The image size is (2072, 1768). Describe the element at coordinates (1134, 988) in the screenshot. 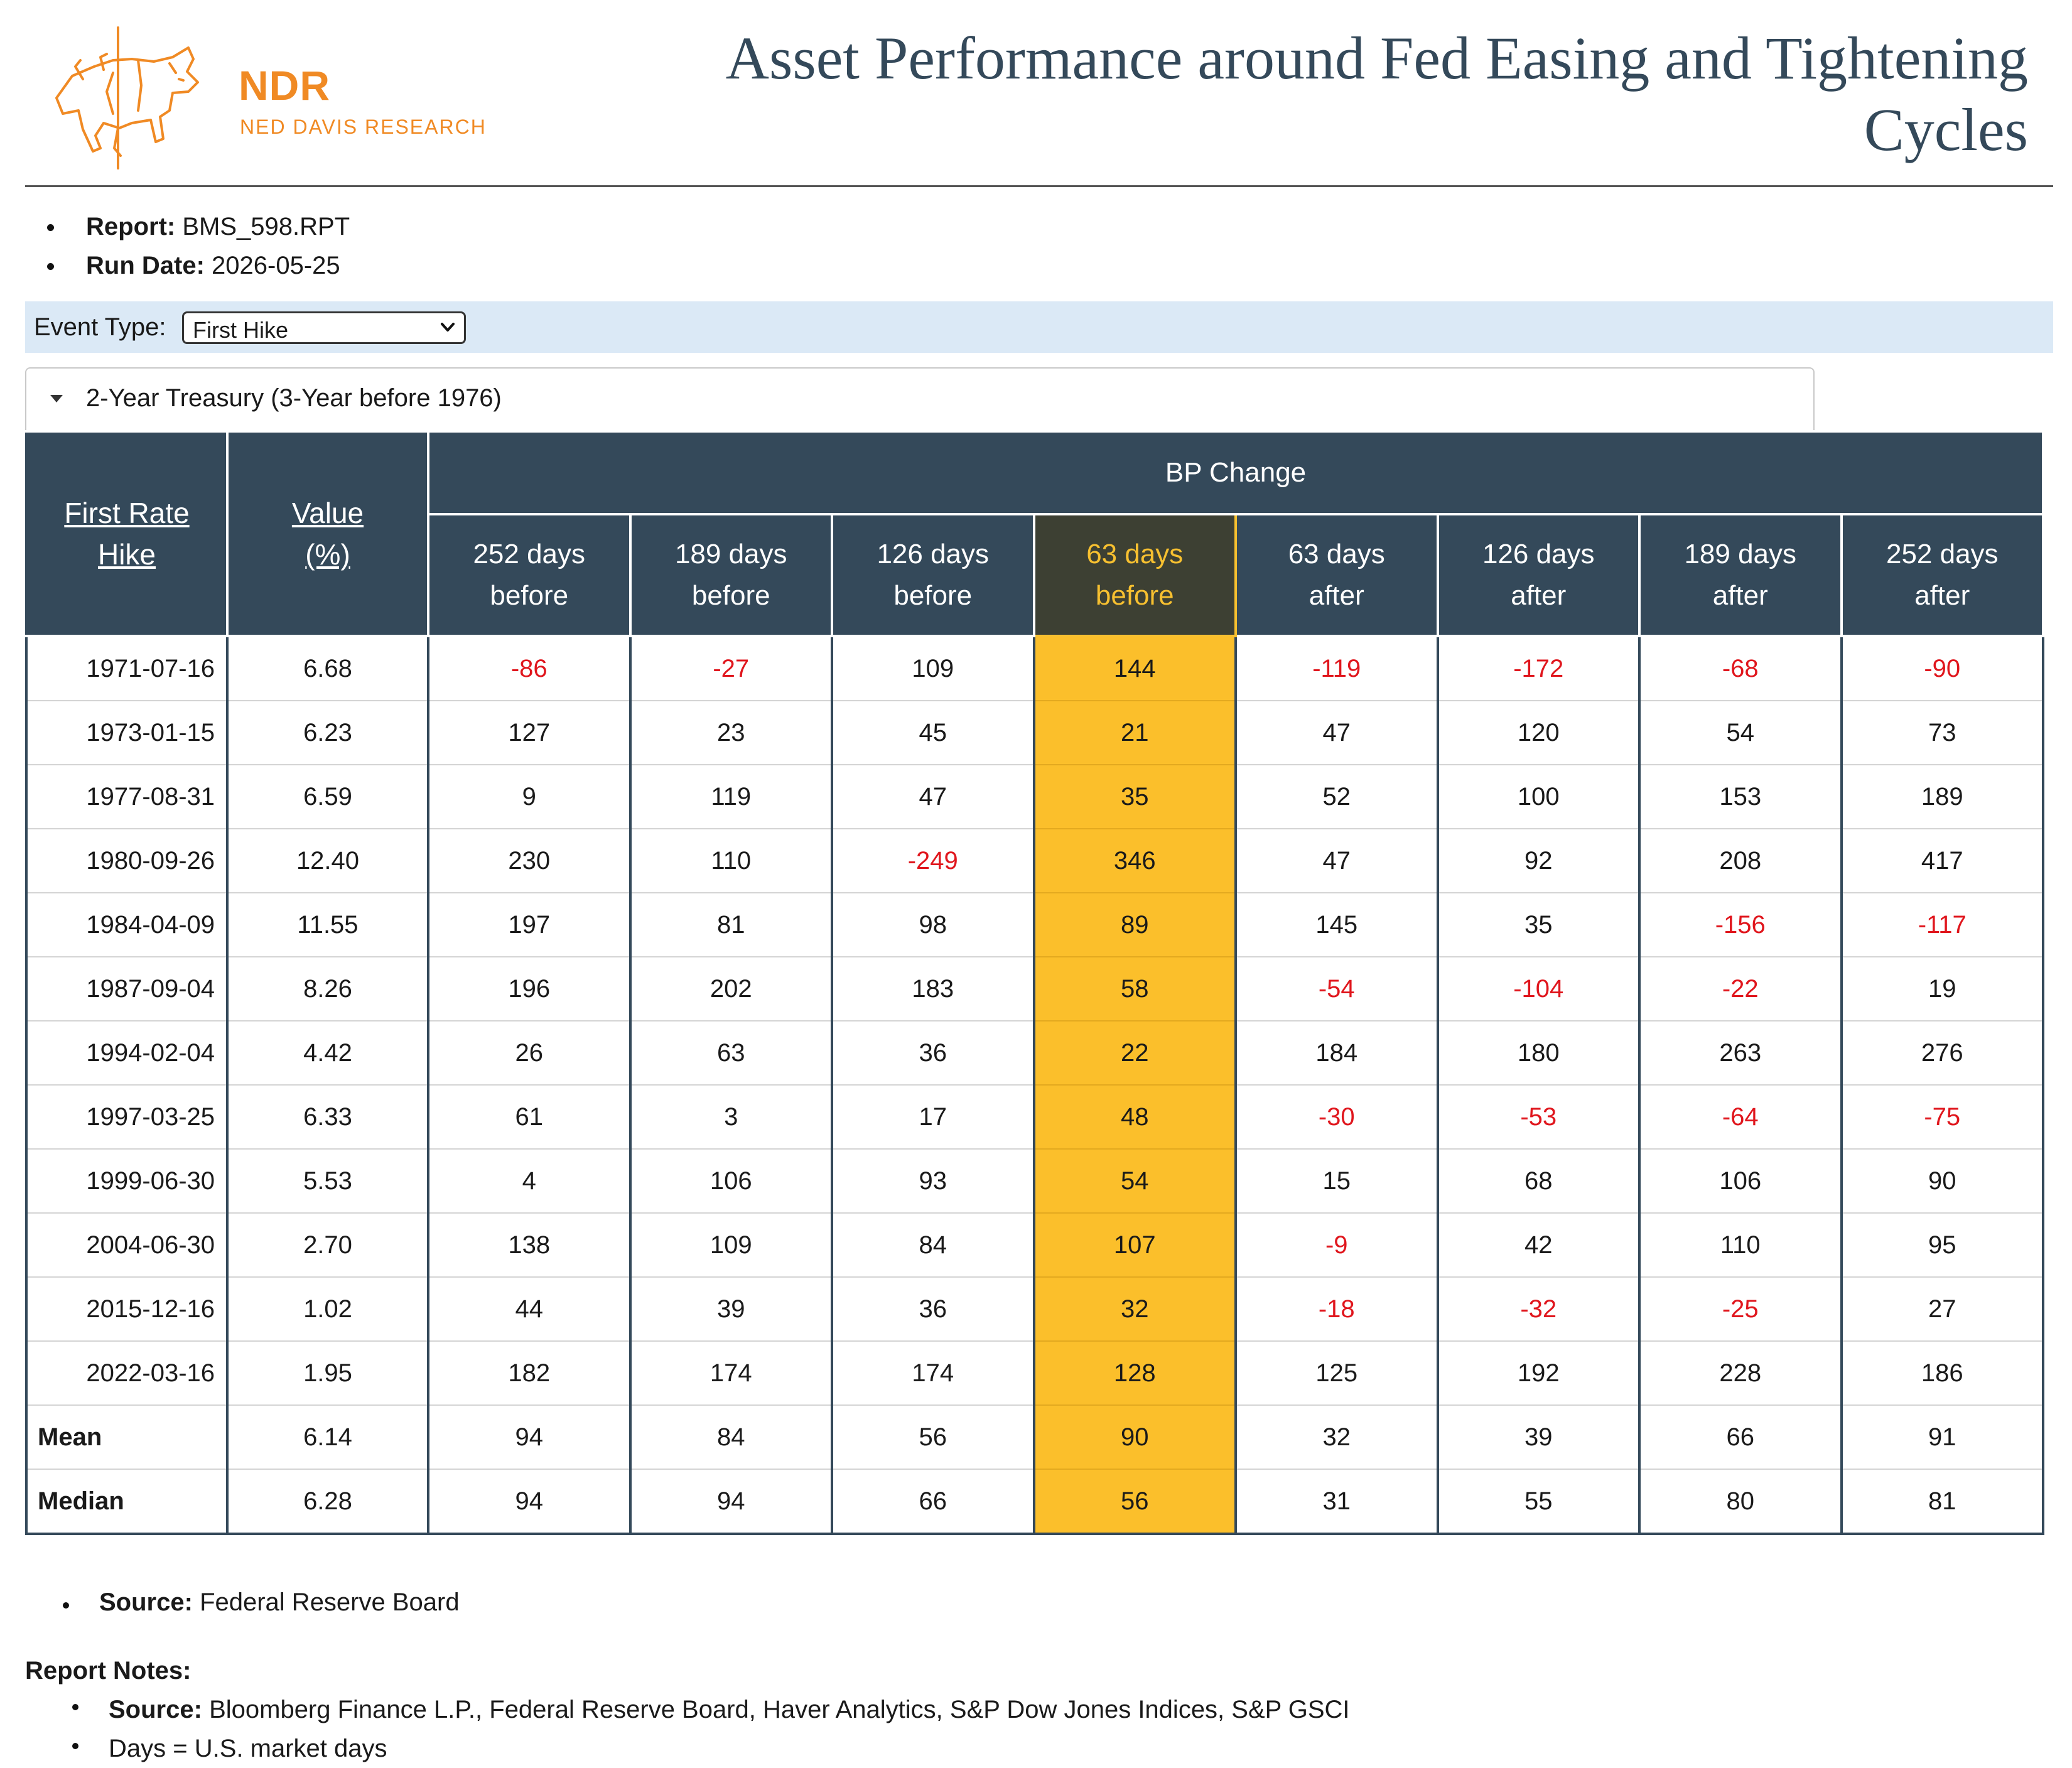

I see `bp-change-cell: 58` at that location.